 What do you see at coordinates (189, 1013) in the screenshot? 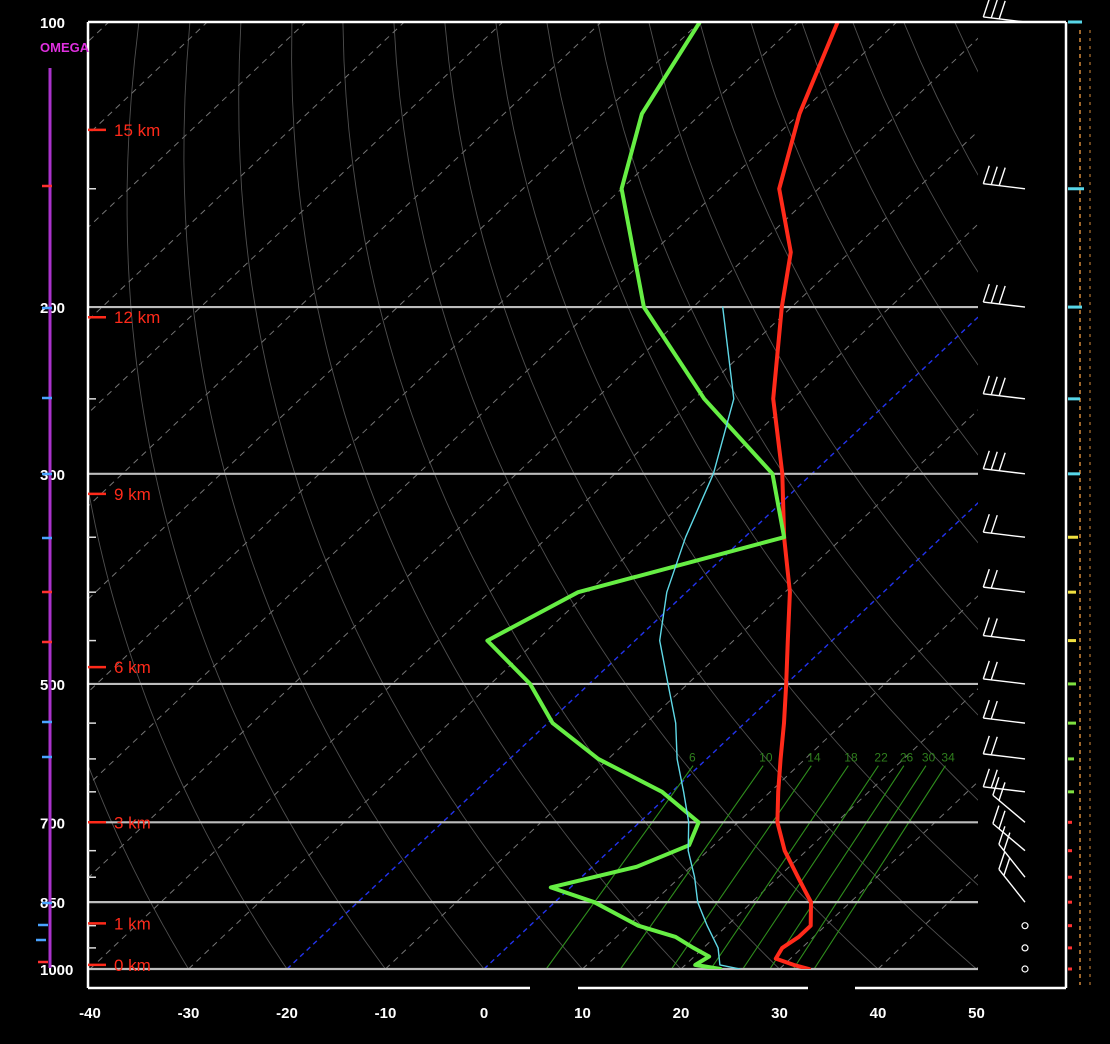
I see `temperature-tick-label: -30` at bounding box center [189, 1013].